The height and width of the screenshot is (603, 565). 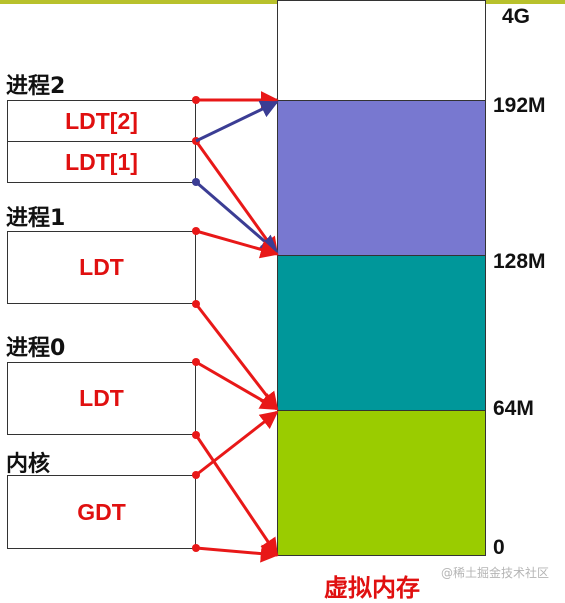 I want to click on gdt-box: GDT, so click(x=101, y=512).